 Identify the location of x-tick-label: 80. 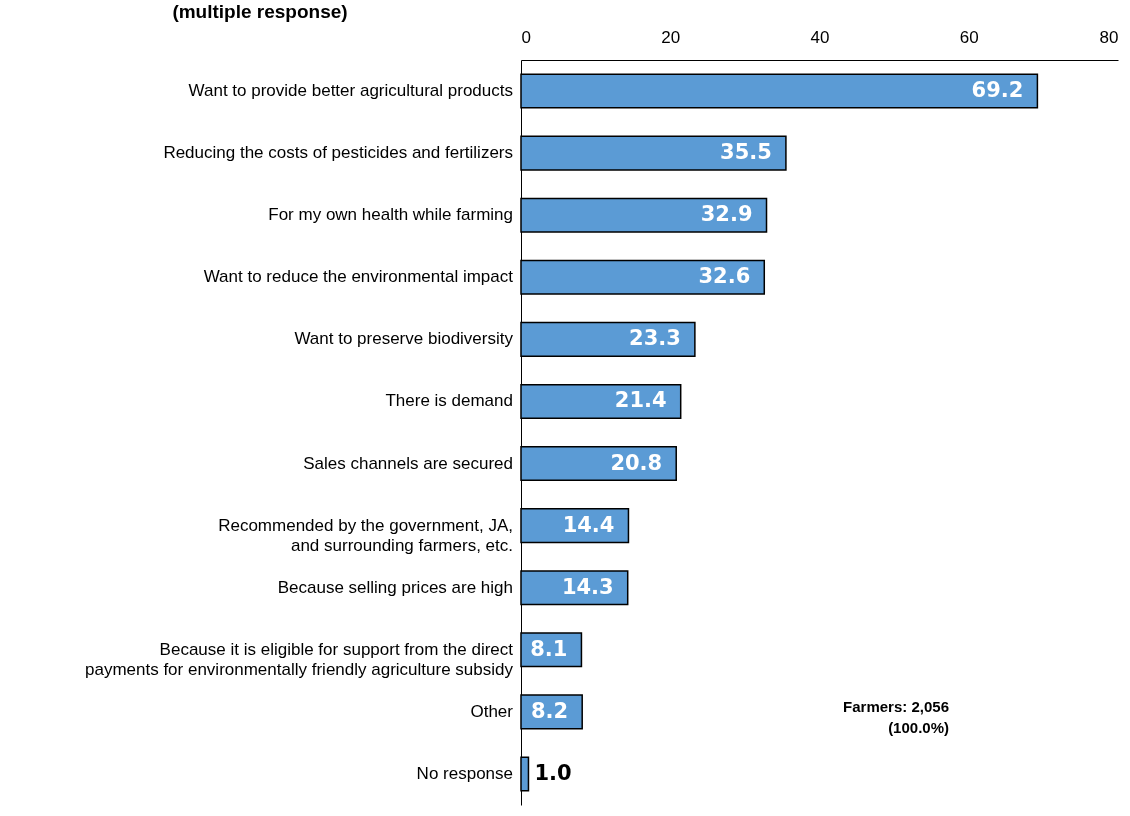
(1109, 37).